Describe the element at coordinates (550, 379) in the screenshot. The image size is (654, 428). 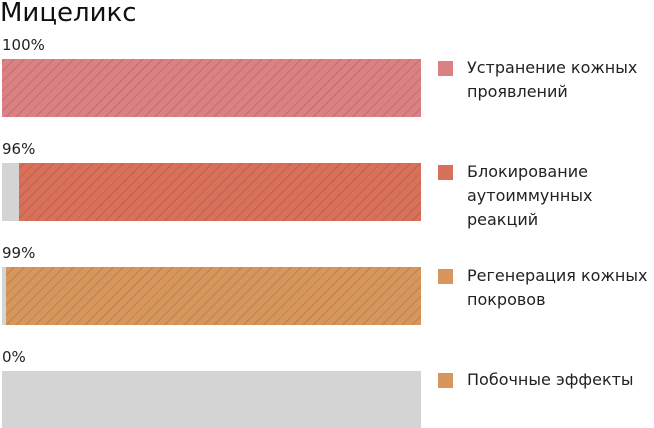
I see `legend-label: Побочные эффекты` at that location.